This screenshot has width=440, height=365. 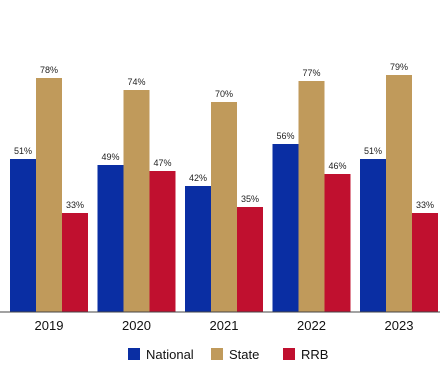 What do you see at coordinates (314, 354) in the screenshot?
I see `legend-label-rrb: RRB` at bounding box center [314, 354].